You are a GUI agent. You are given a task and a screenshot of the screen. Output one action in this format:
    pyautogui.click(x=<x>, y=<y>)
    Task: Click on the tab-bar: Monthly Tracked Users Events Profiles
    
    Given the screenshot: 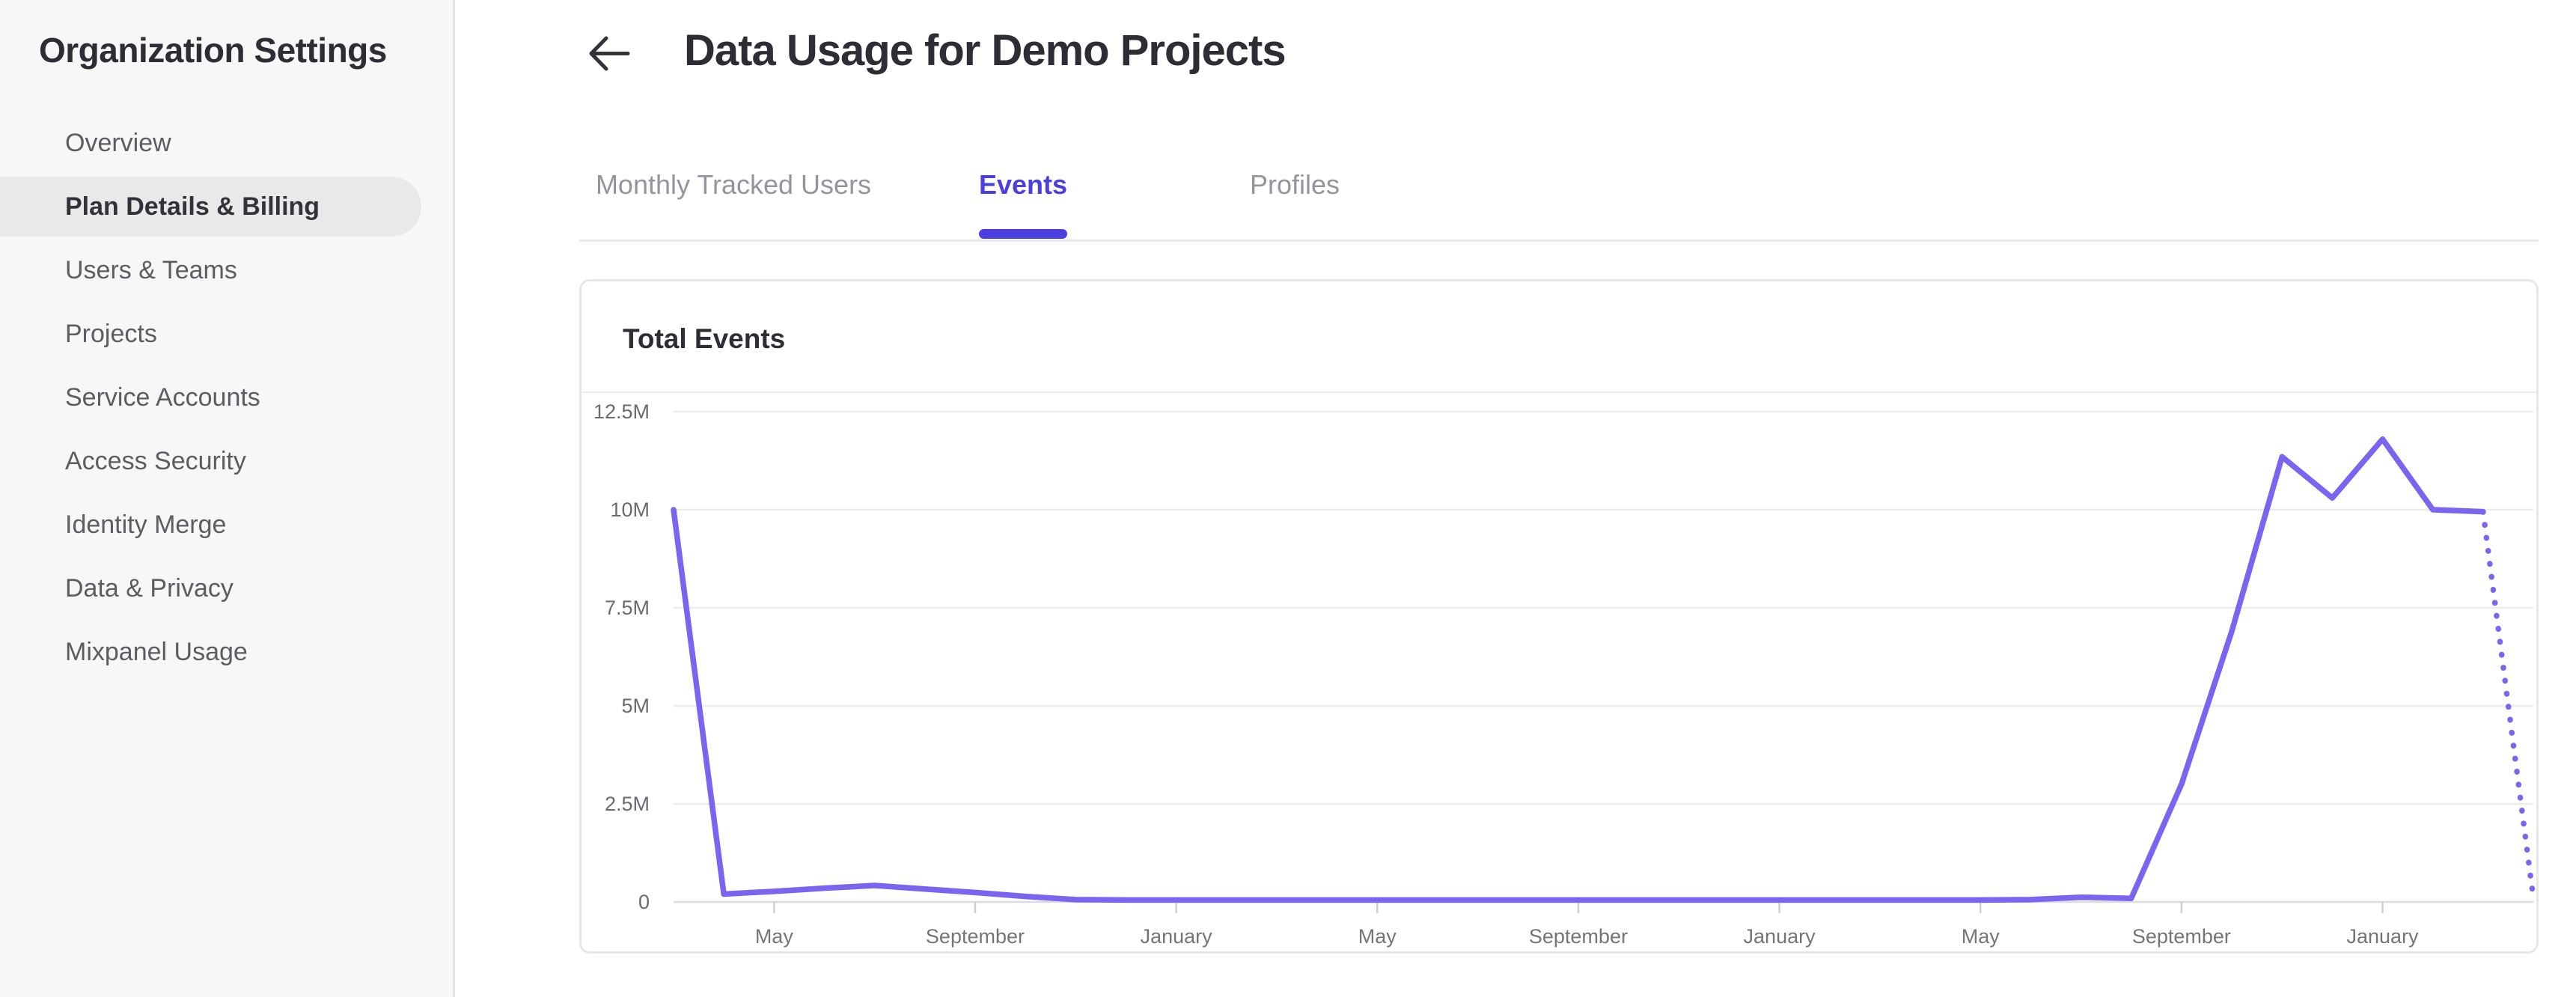 What is the action you would take?
    pyautogui.click(x=1559, y=192)
    